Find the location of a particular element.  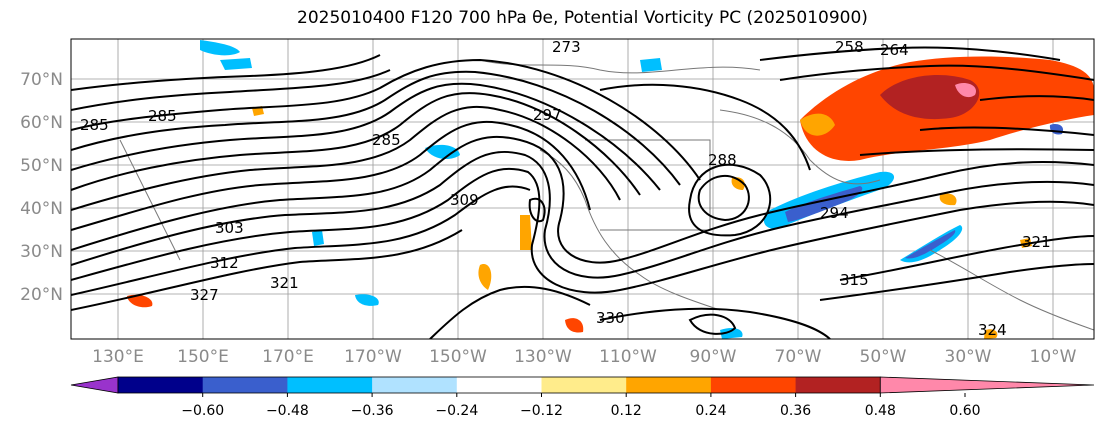

contour-label: 309 is located at coordinates (464, 200).